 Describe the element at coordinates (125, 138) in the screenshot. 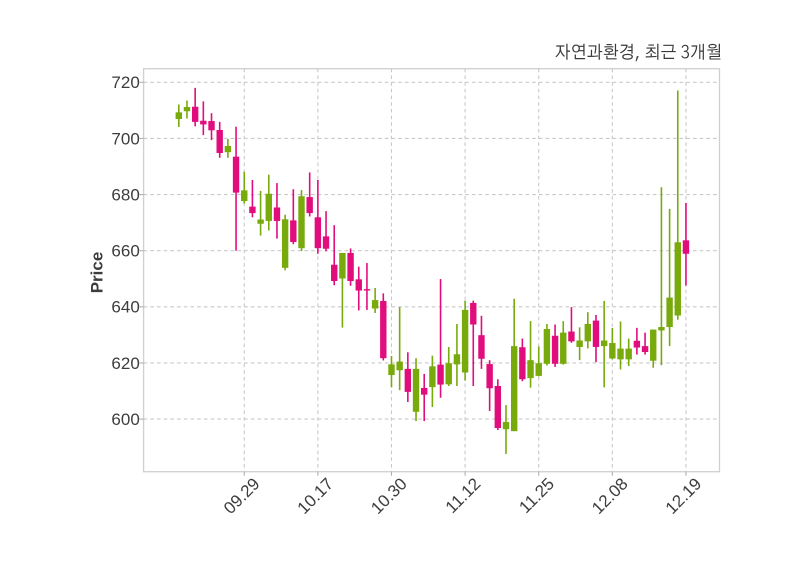

I see `svg-text: 700` at that location.